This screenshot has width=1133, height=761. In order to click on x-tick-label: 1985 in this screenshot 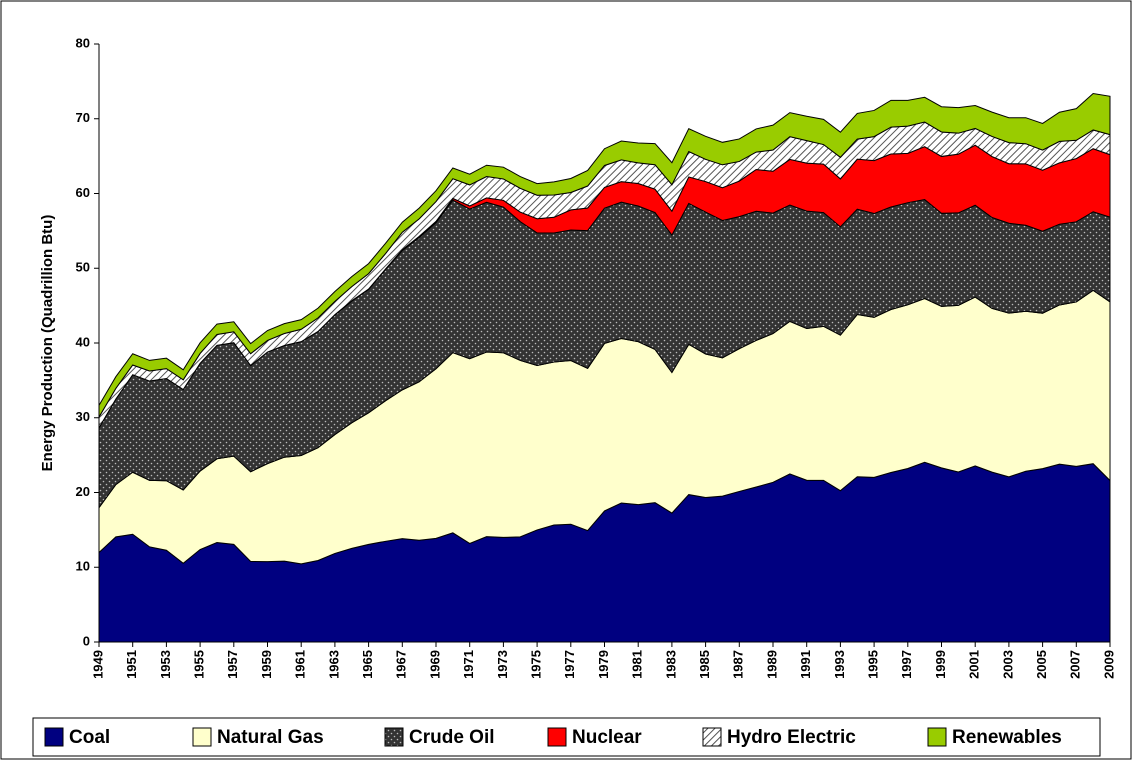, I will do `click(704, 664)`.